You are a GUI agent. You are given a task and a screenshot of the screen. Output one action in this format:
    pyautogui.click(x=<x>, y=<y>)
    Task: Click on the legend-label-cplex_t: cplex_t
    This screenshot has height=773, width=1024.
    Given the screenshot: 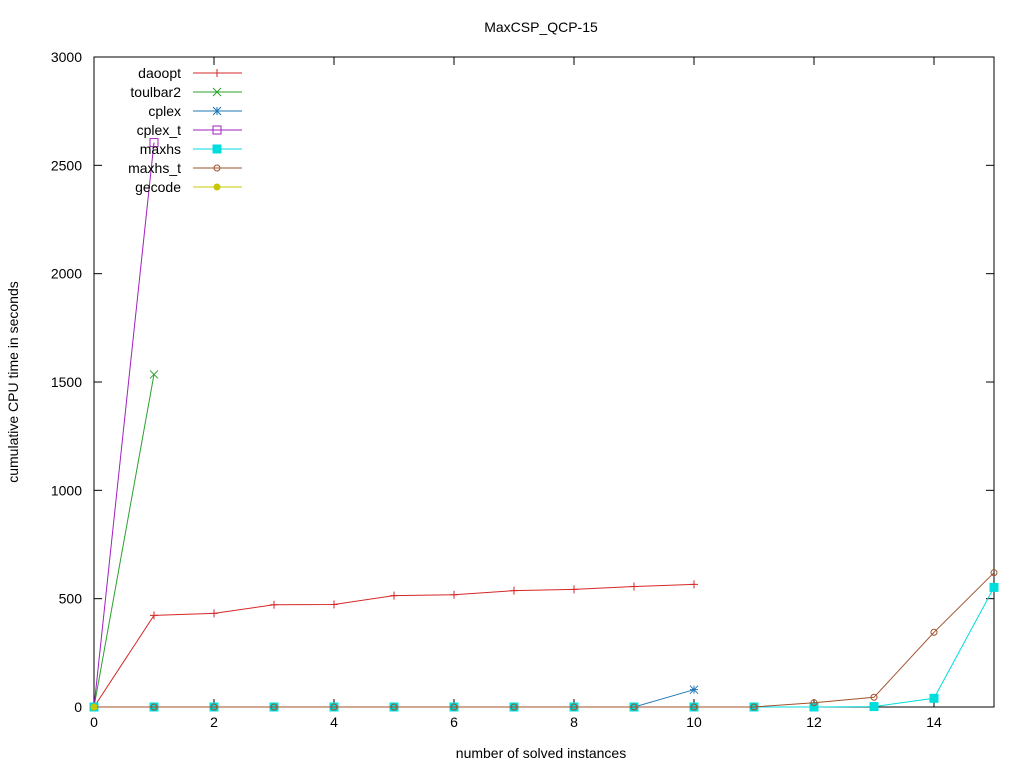 What is the action you would take?
    pyautogui.click(x=159, y=130)
    